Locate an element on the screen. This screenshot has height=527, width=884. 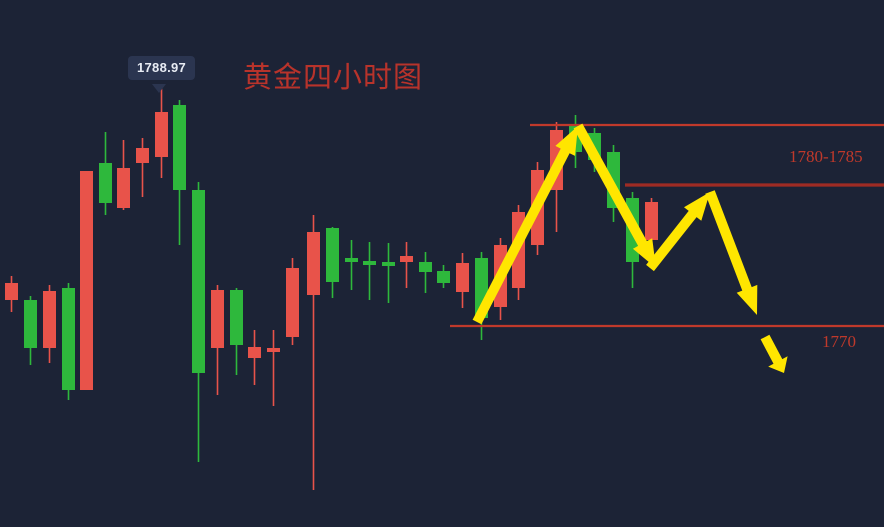
projected-drop-arrow is located at coordinates (731, 252).